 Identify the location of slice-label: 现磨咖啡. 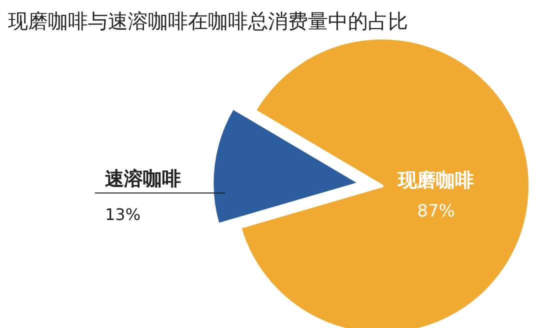
(435, 181).